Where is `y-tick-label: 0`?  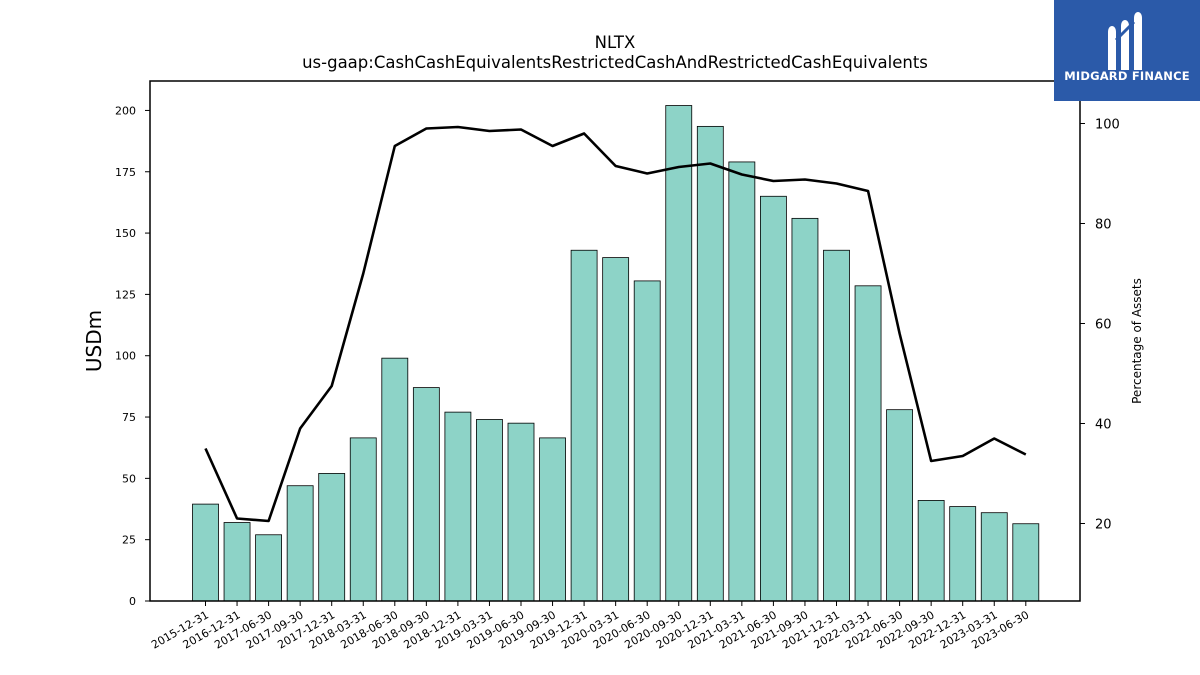
y-tick-label: 0 is located at coordinates (132, 601).